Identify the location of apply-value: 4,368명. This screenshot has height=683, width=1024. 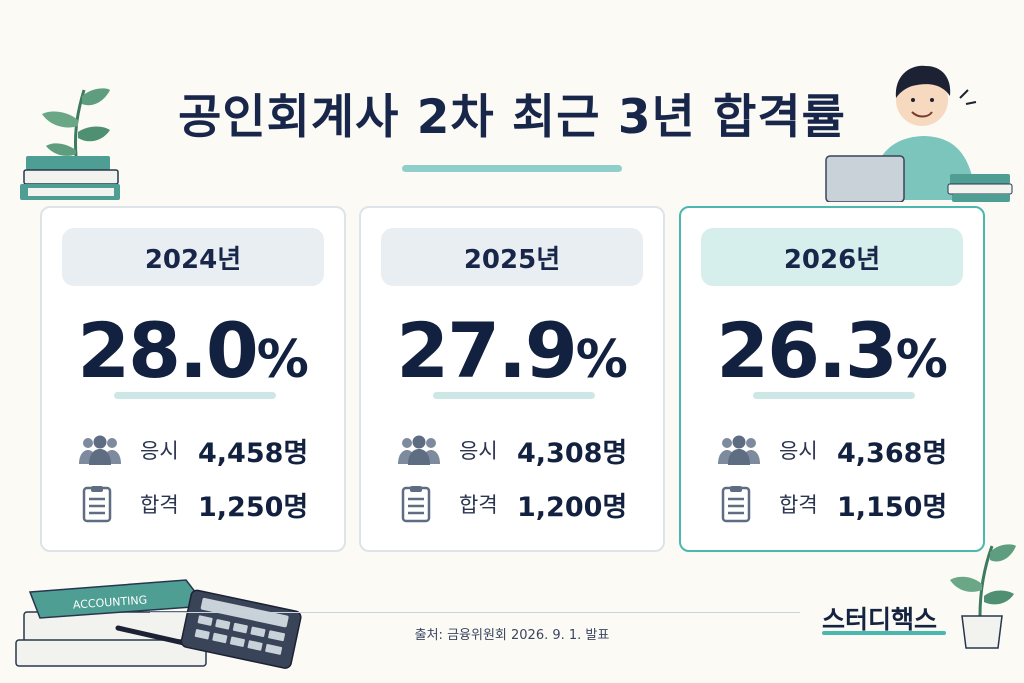
(892, 453).